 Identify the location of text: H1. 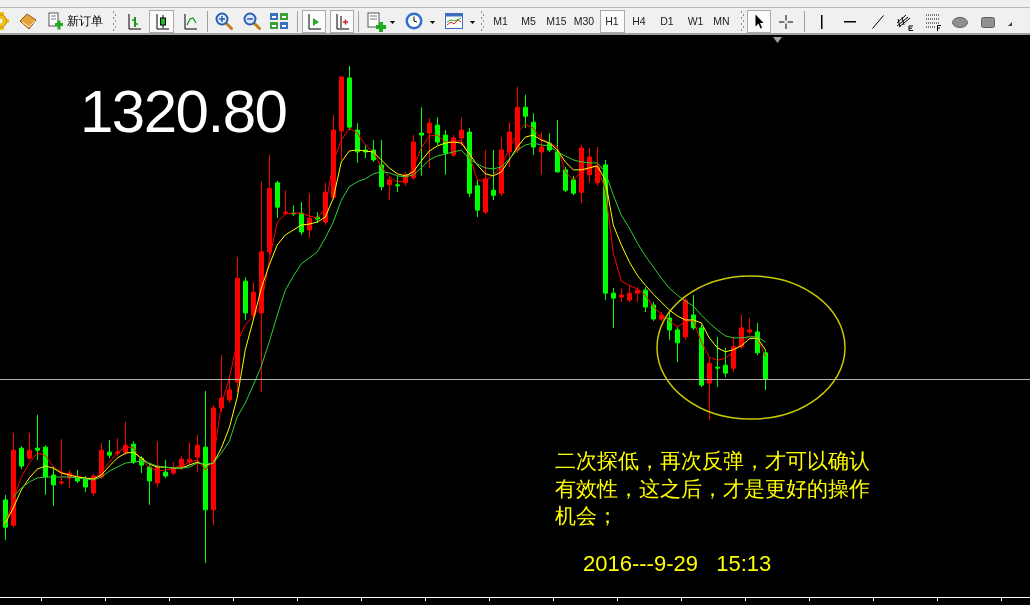
(612, 21).